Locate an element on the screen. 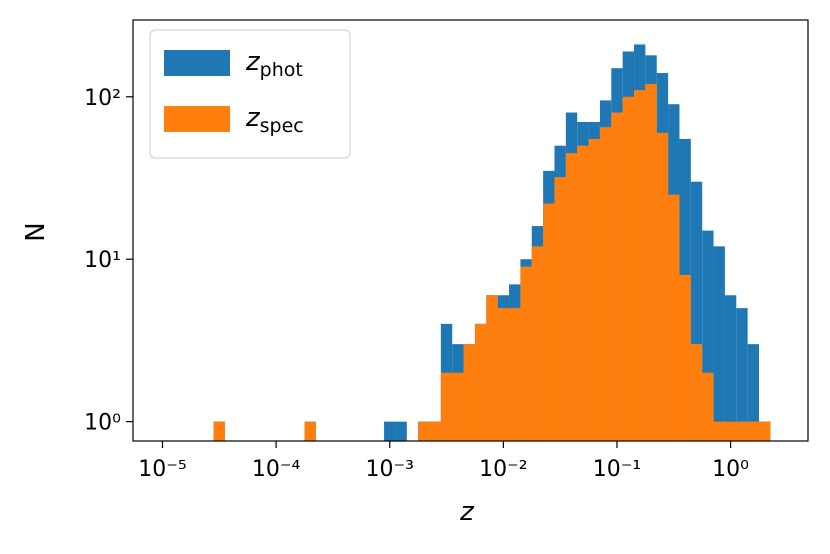 Image resolution: width=830 pixels, height=554 pixels. y-tick-label: 10² is located at coordinates (102, 98).